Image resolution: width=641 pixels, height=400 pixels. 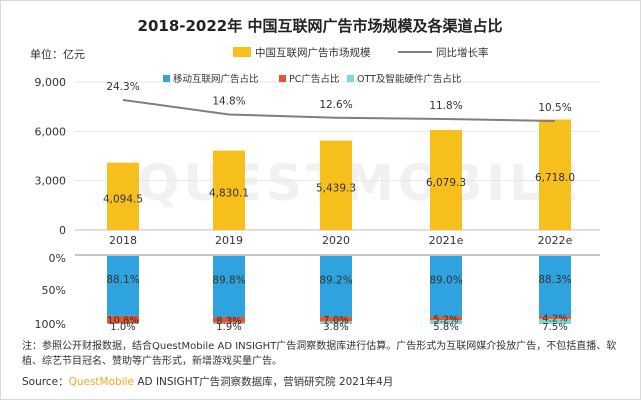 What do you see at coordinates (57, 54) in the screenshot?
I see `unit-label: 单位：亿元` at bounding box center [57, 54].